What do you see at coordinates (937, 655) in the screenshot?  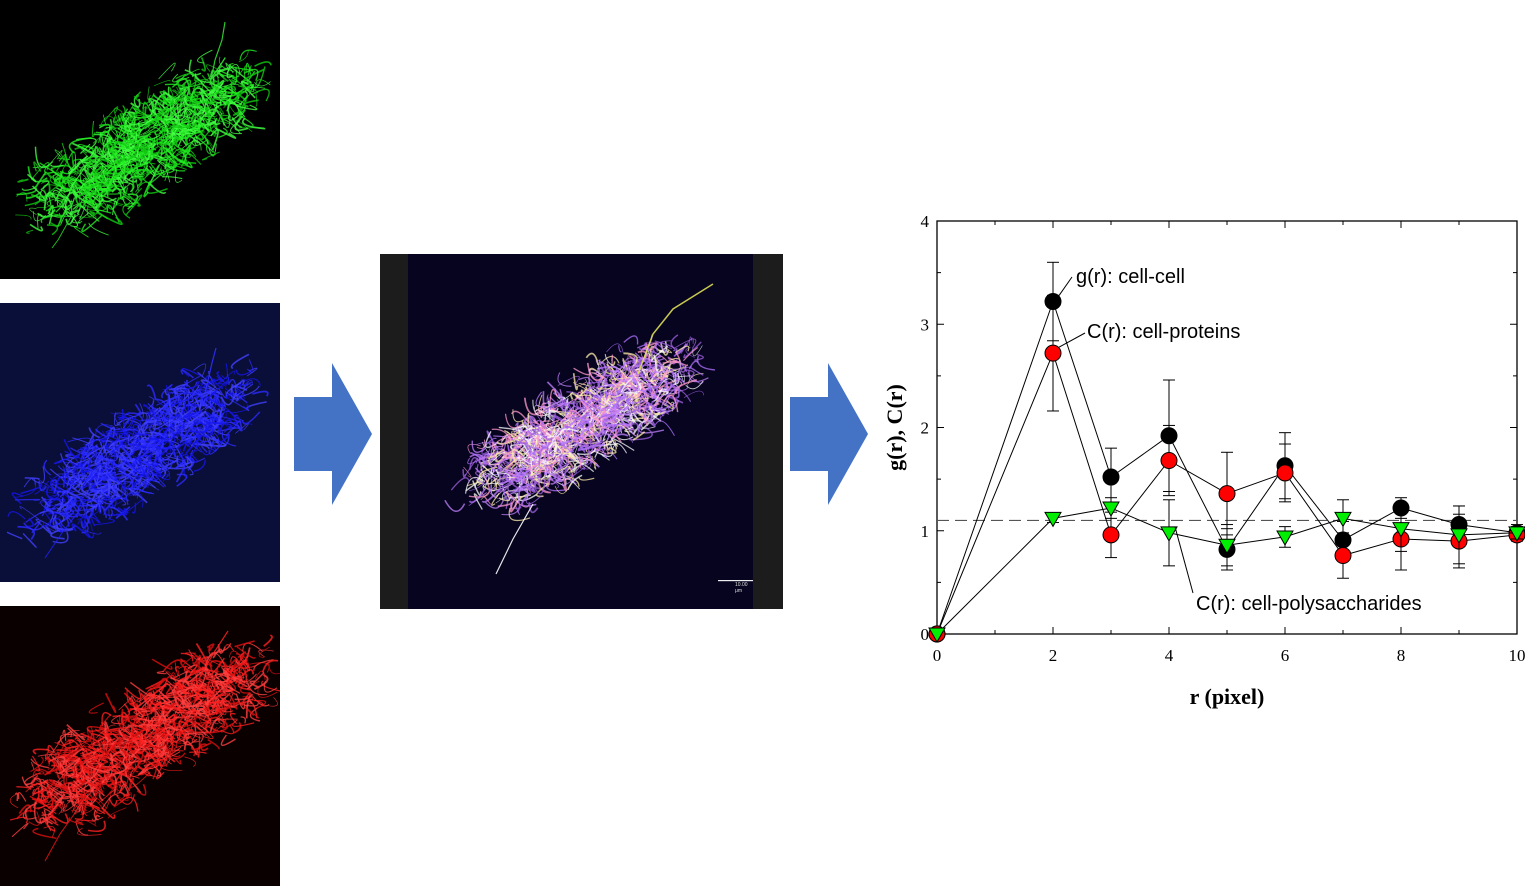 I see `x-tick-label: 0` at bounding box center [937, 655].